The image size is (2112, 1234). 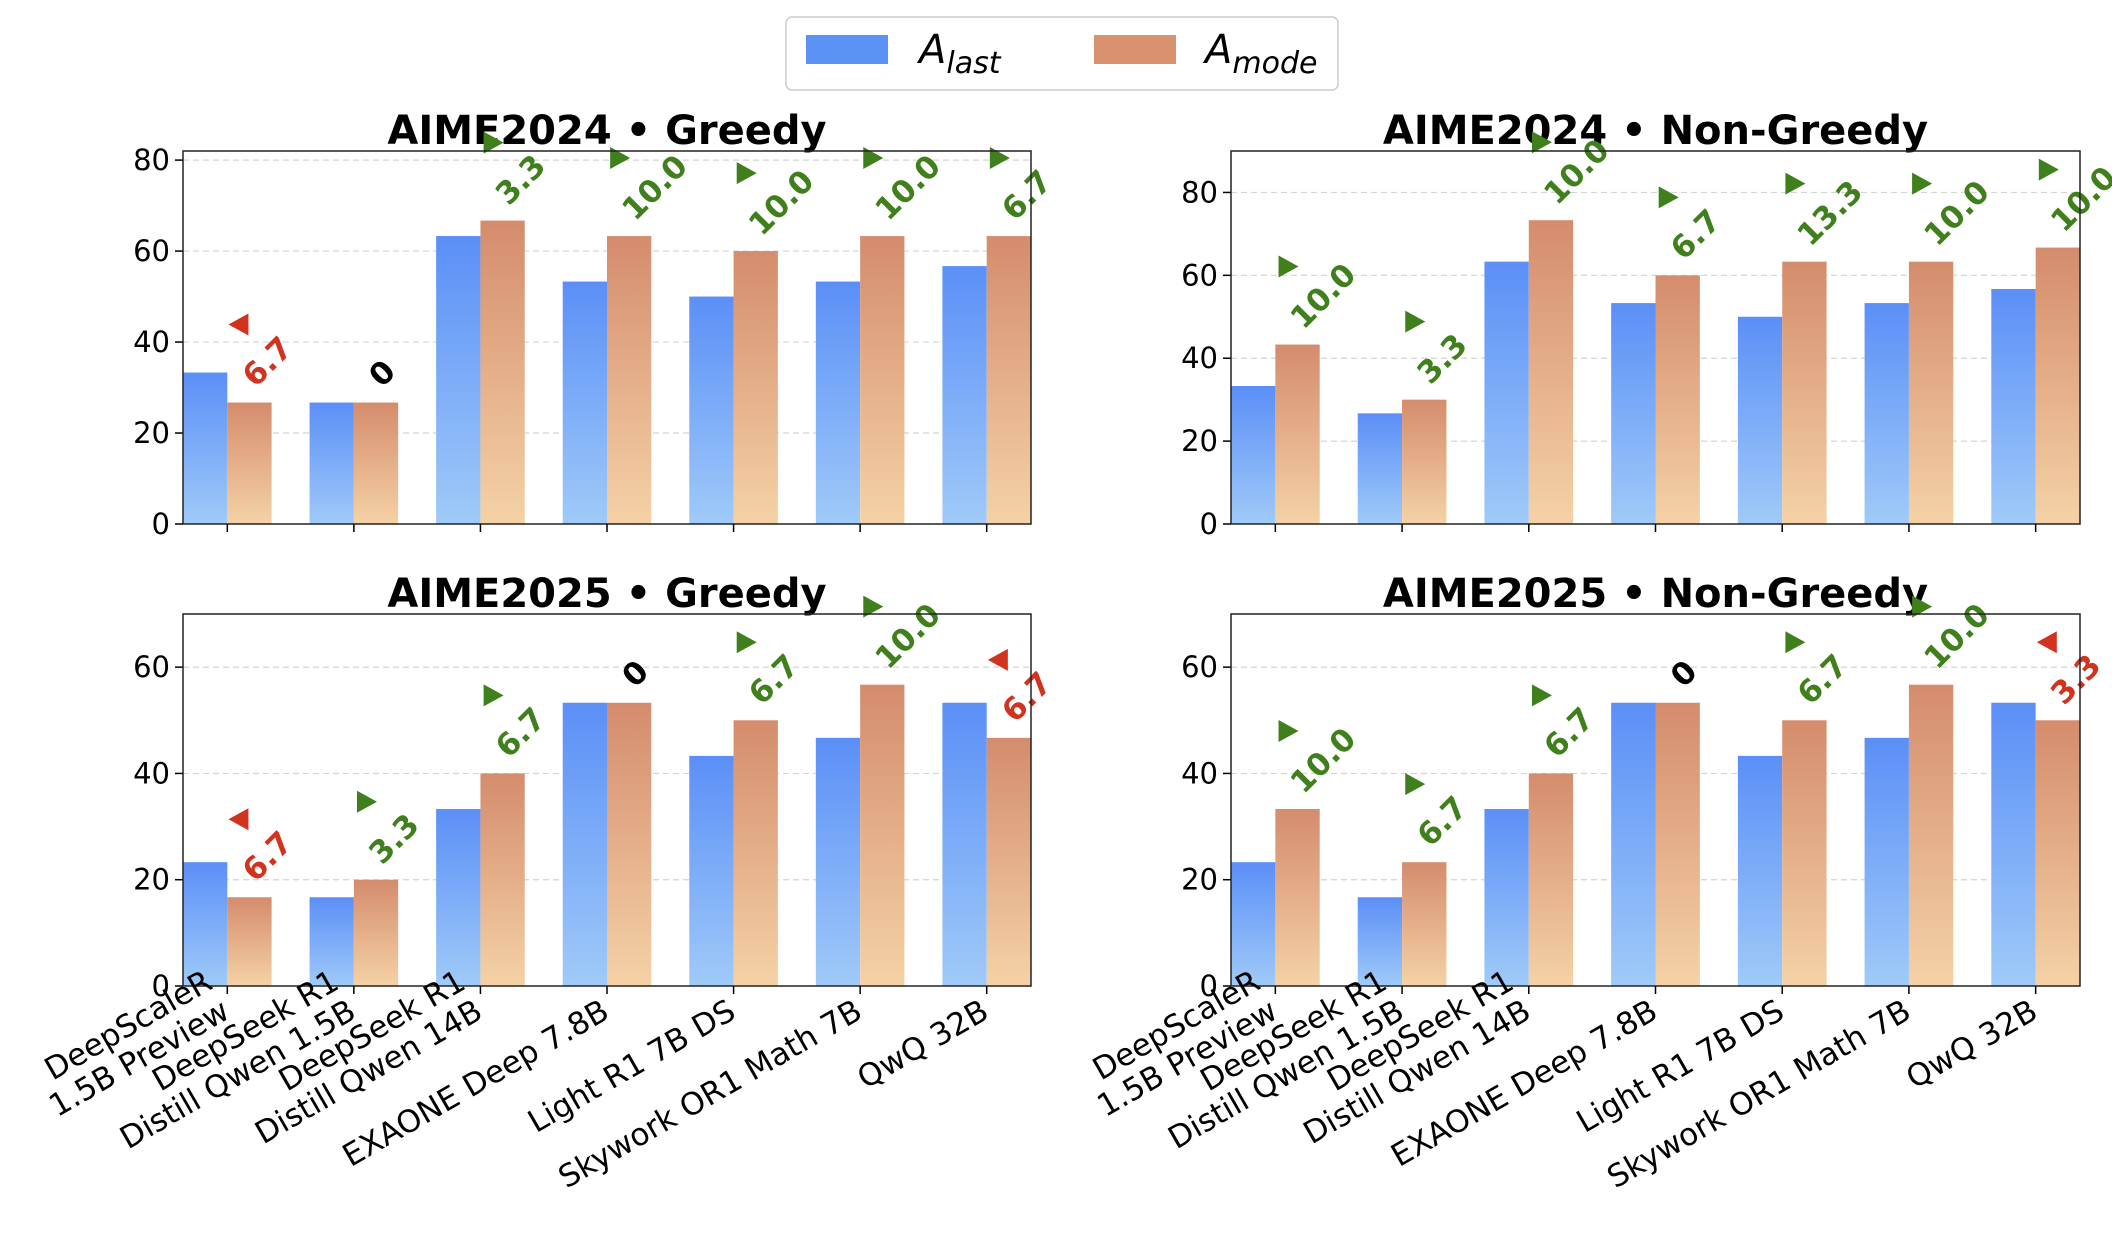 What do you see at coordinates (1831, 214) in the screenshot?
I see `delta-label: 13.3` at bounding box center [1831, 214].